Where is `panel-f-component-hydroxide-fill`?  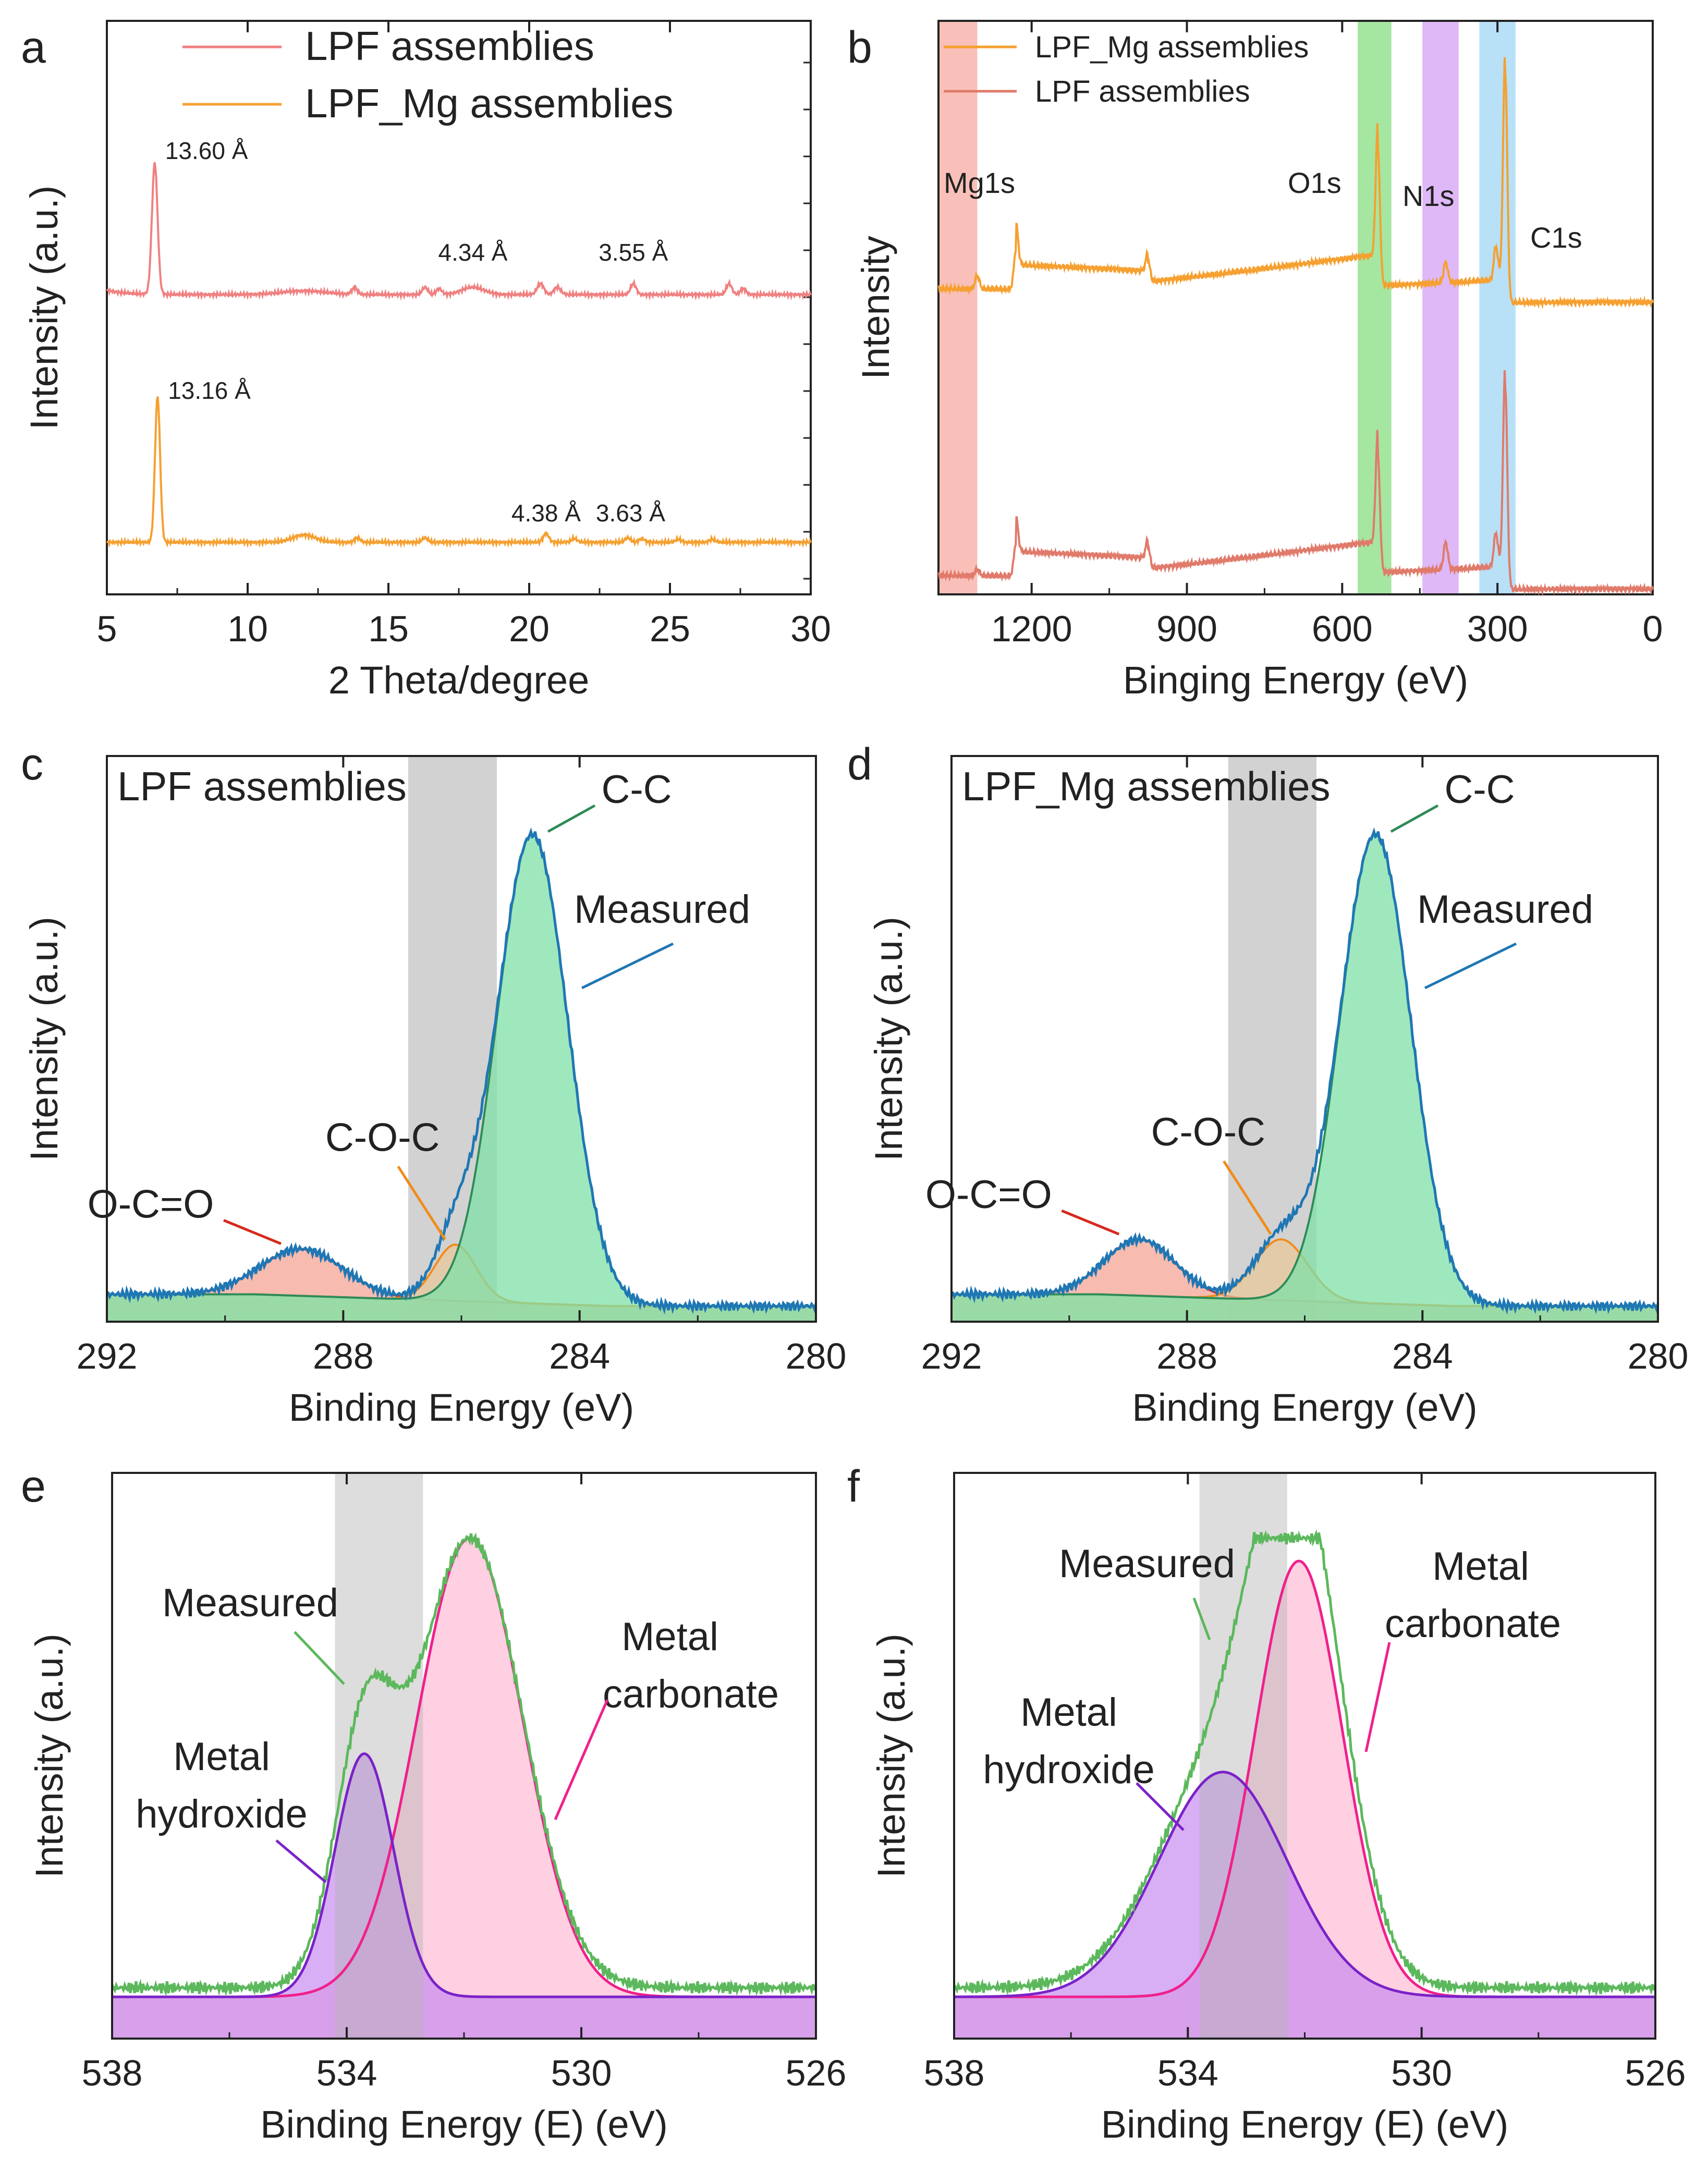 panel-f-component-hydroxide-fill is located at coordinates (1304, 1905).